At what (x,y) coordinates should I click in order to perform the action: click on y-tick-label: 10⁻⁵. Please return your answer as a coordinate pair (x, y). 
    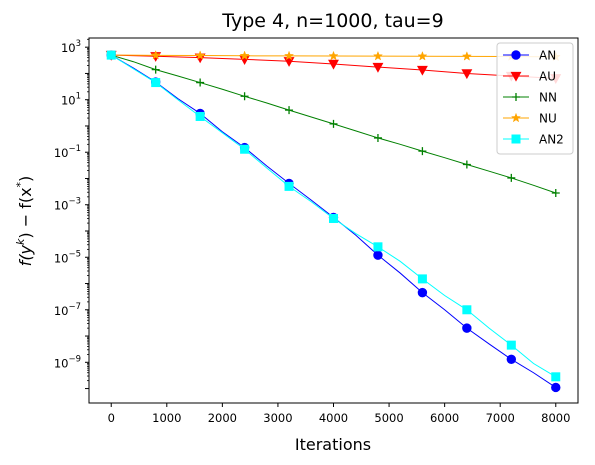
    Looking at the image, I should click on (67, 257).